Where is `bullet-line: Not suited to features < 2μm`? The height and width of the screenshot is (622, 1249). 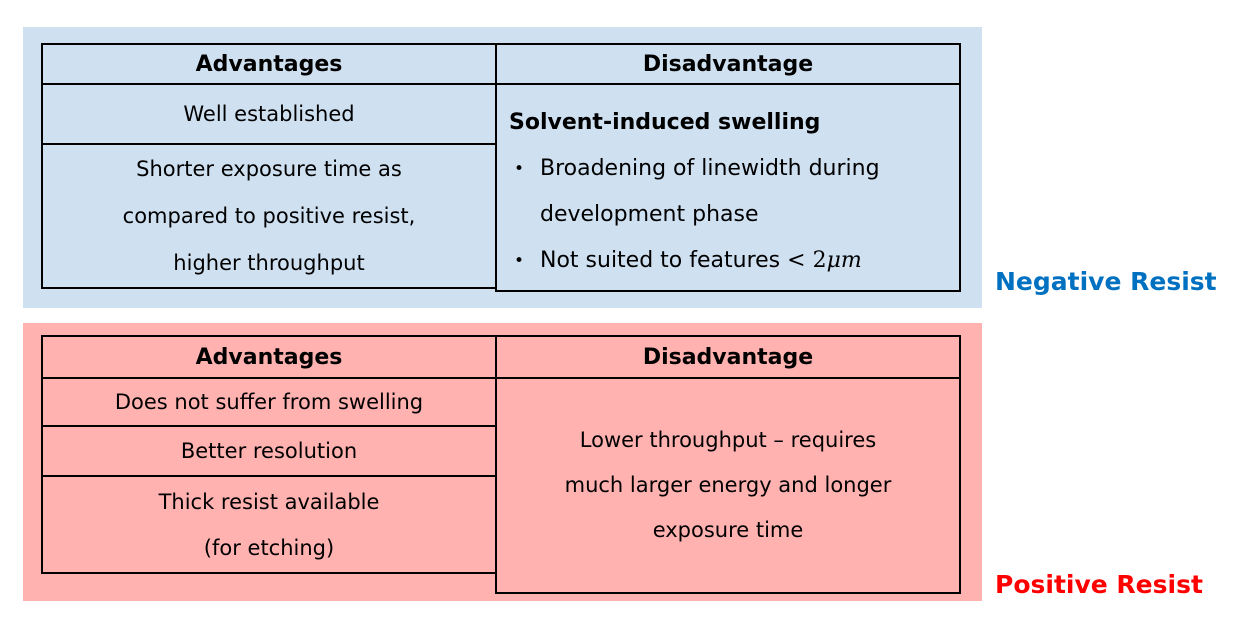
bullet-line: Not suited to features < 2μm is located at coordinates (744, 261).